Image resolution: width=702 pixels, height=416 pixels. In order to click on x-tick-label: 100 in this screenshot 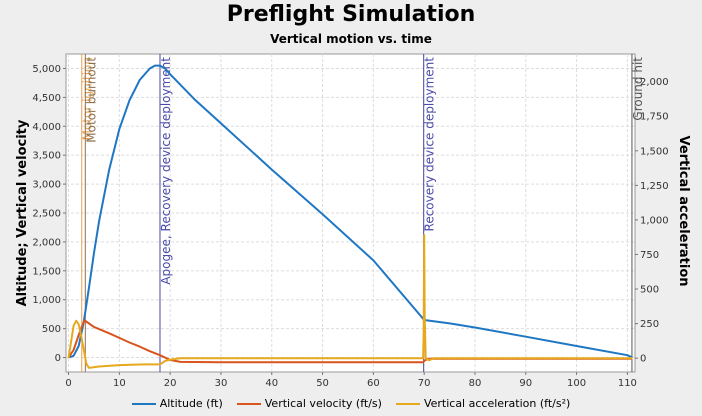, I will do `click(576, 383)`.